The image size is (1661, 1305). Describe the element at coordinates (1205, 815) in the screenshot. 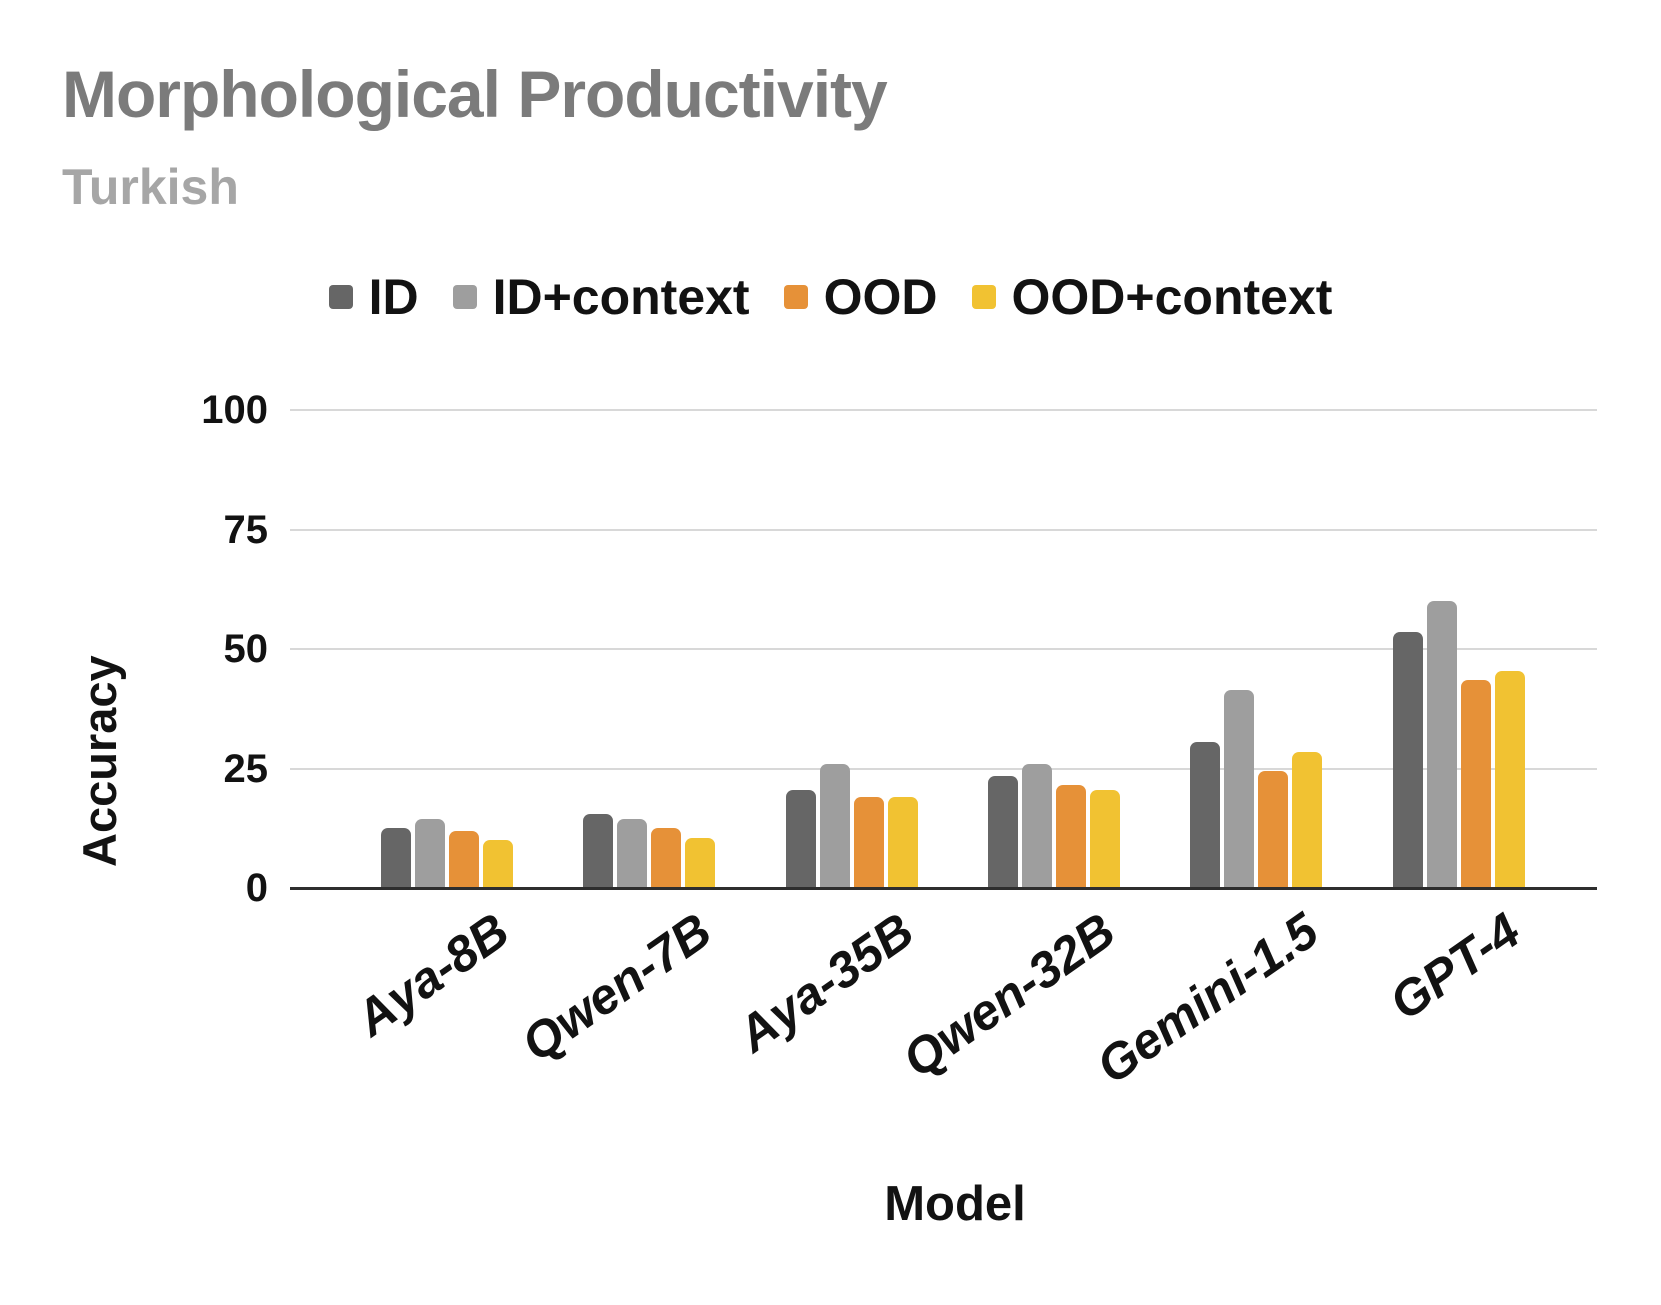

I see `bar-ID-Gemini-1.5` at that location.